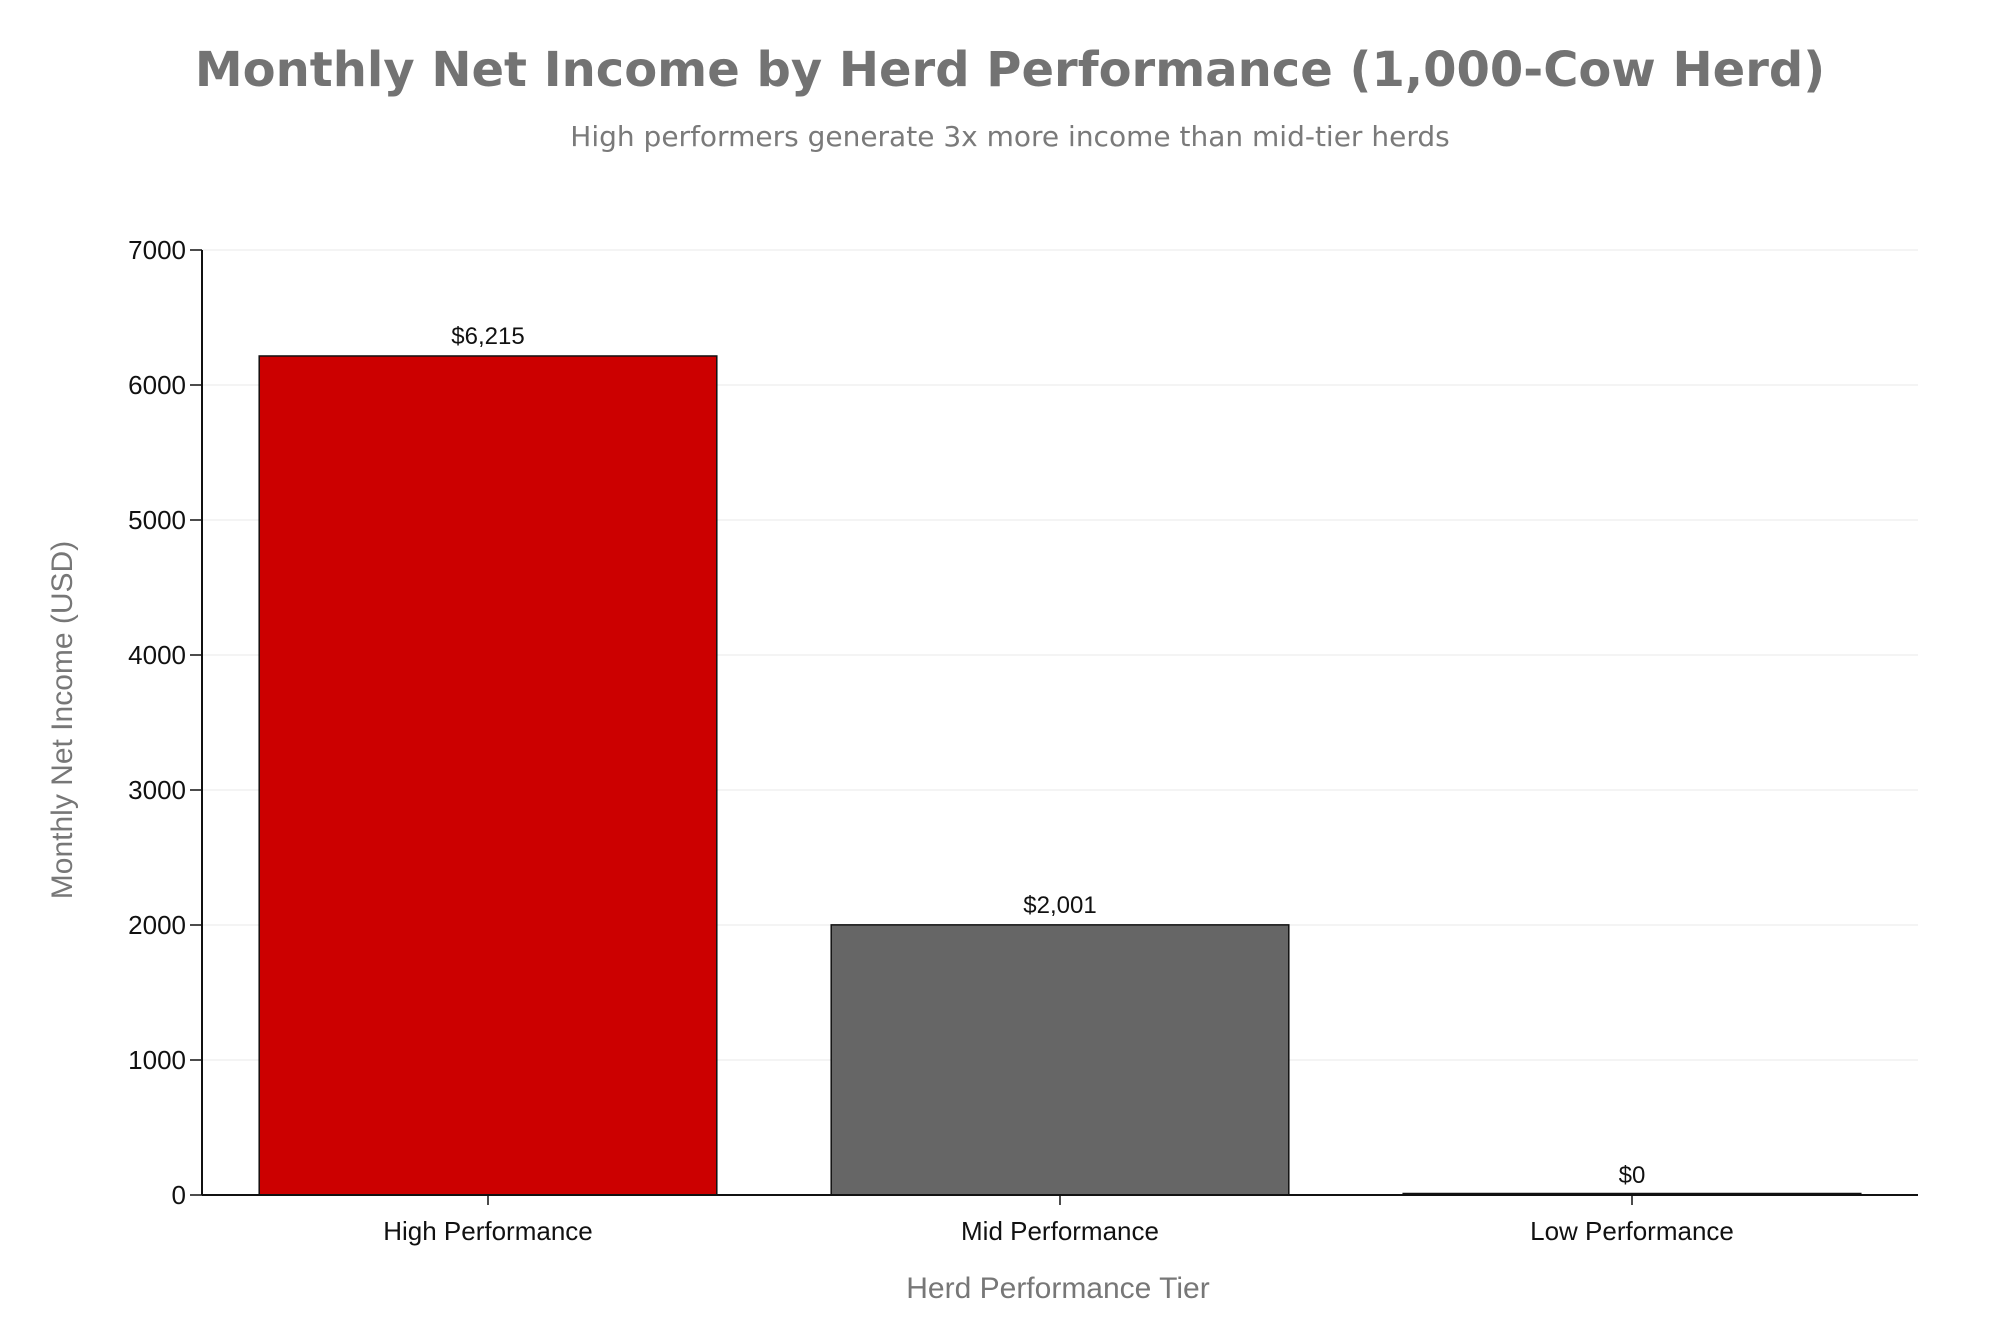  What do you see at coordinates (1057, 1288) in the screenshot?
I see `x-axis-title: Herd Performance Tier` at bounding box center [1057, 1288].